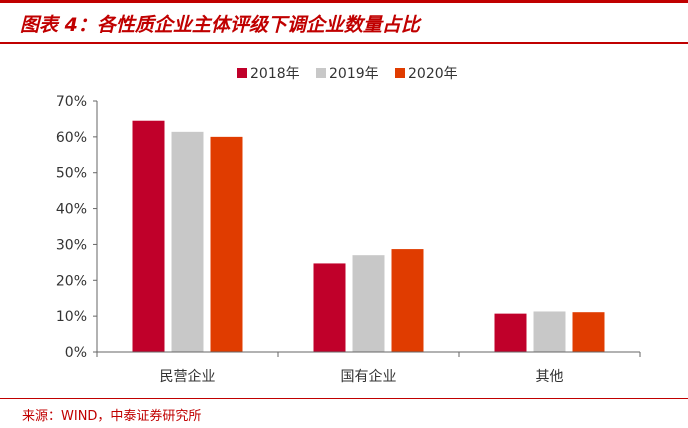 The height and width of the screenshot is (428, 688). I want to click on x-tick-label: 民营企业, so click(188, 376).